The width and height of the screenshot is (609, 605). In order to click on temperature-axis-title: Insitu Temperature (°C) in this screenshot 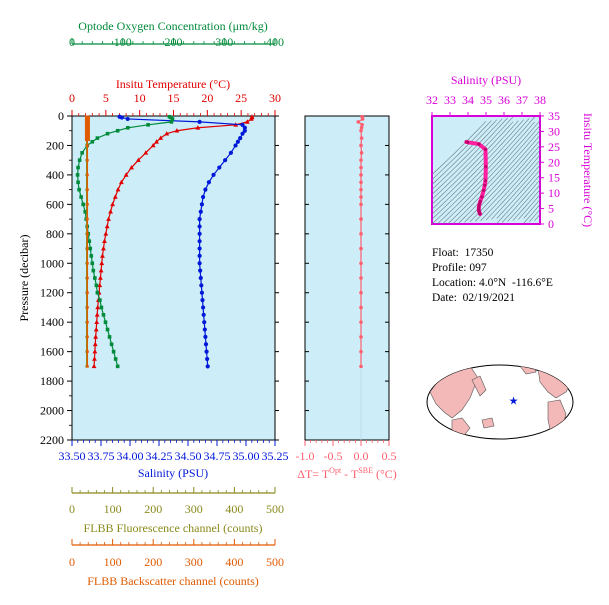, I will do `click(173, 84)`.